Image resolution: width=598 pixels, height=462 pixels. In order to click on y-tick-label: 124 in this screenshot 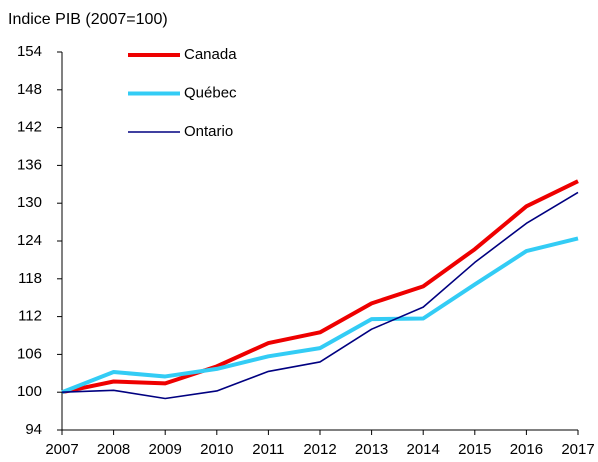, I will do `click(29, 240)`.